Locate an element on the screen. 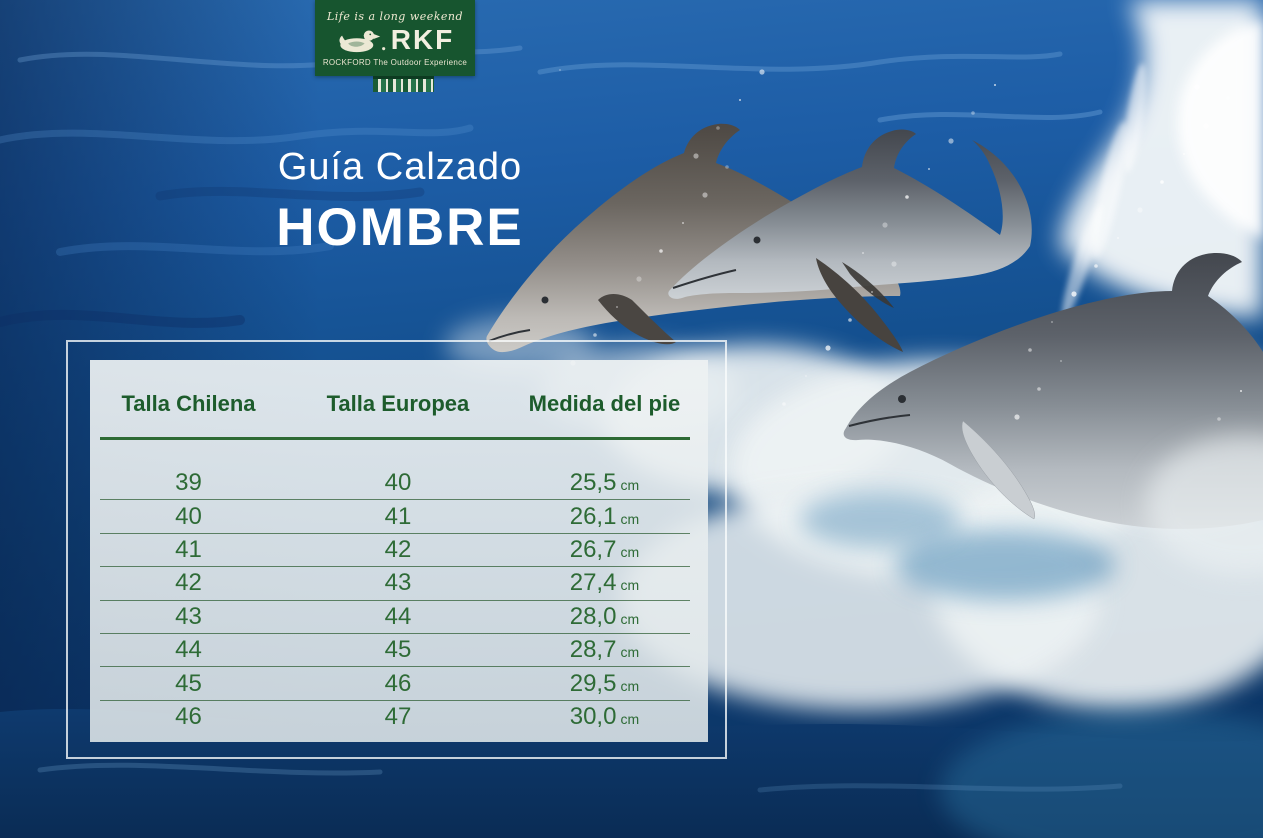 Image resolution: width=1263 pixels, height=838 pixels. wave-crest is located at coordinates (1161, 160).